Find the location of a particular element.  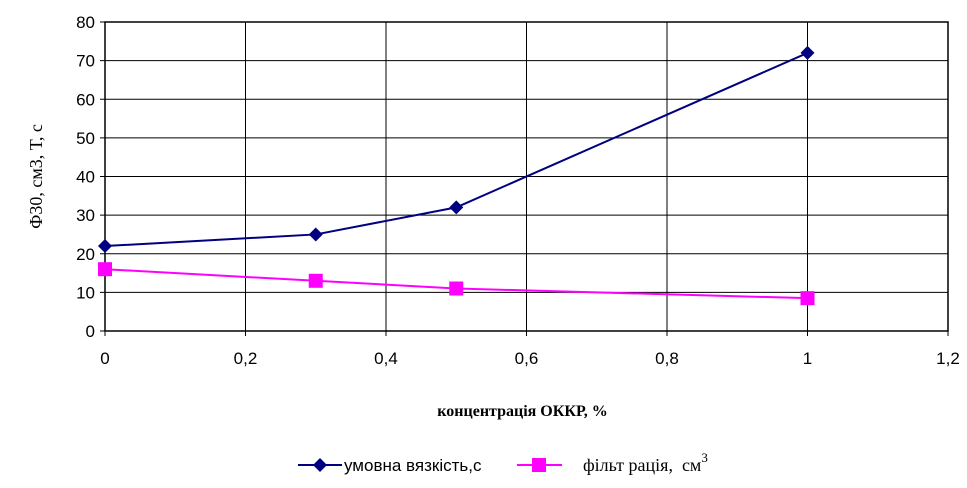

x-tick-label: 1 is located at coordinates (807, 358).